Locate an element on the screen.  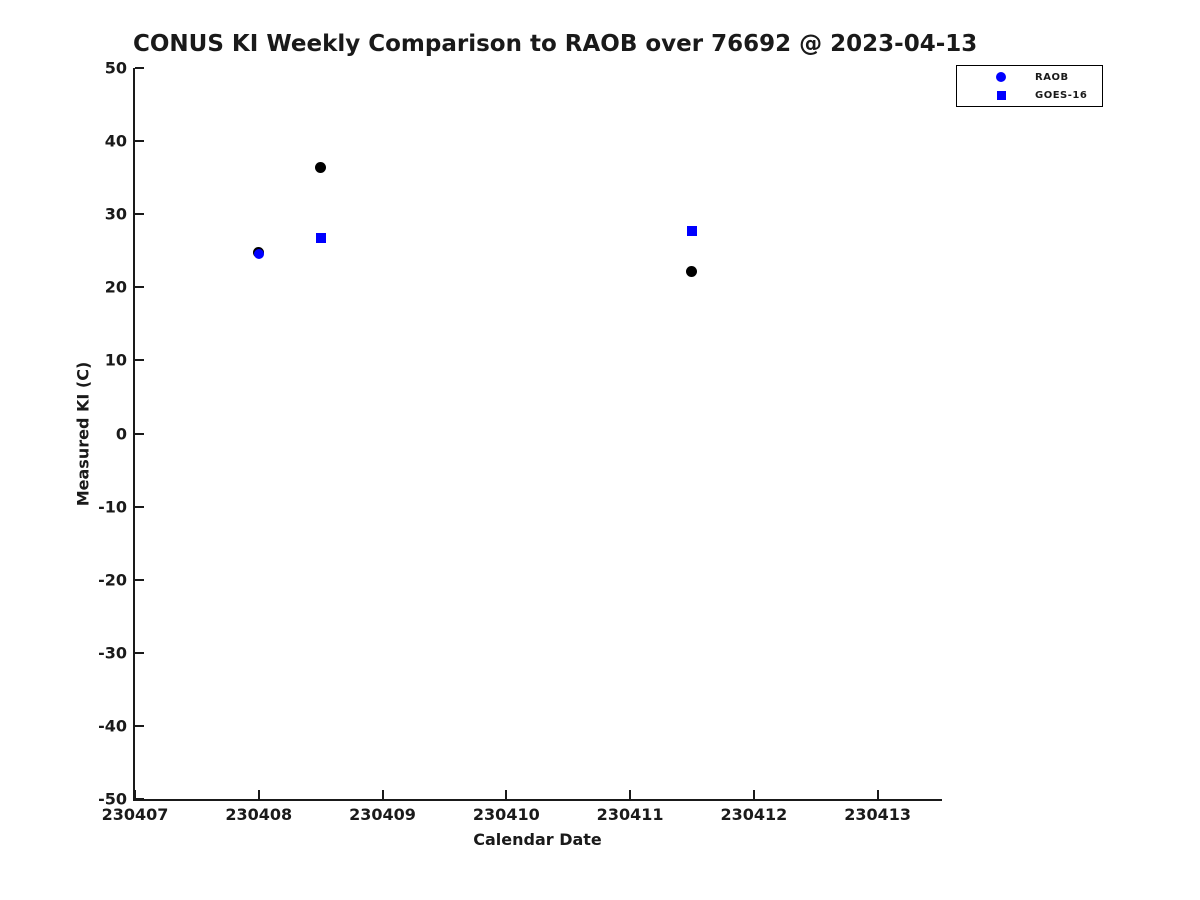
x-axis-label: Calendar Date is located at coordinates (537, 839).